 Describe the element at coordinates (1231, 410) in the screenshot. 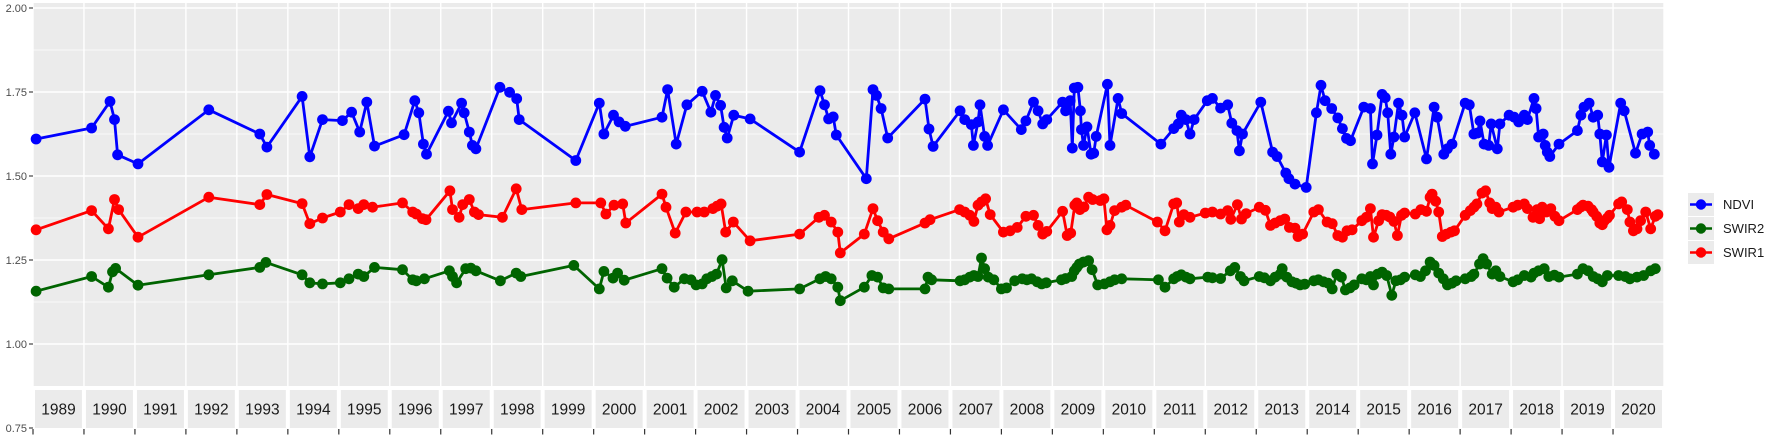

I see `facet-strip-label: 2012` at that location.